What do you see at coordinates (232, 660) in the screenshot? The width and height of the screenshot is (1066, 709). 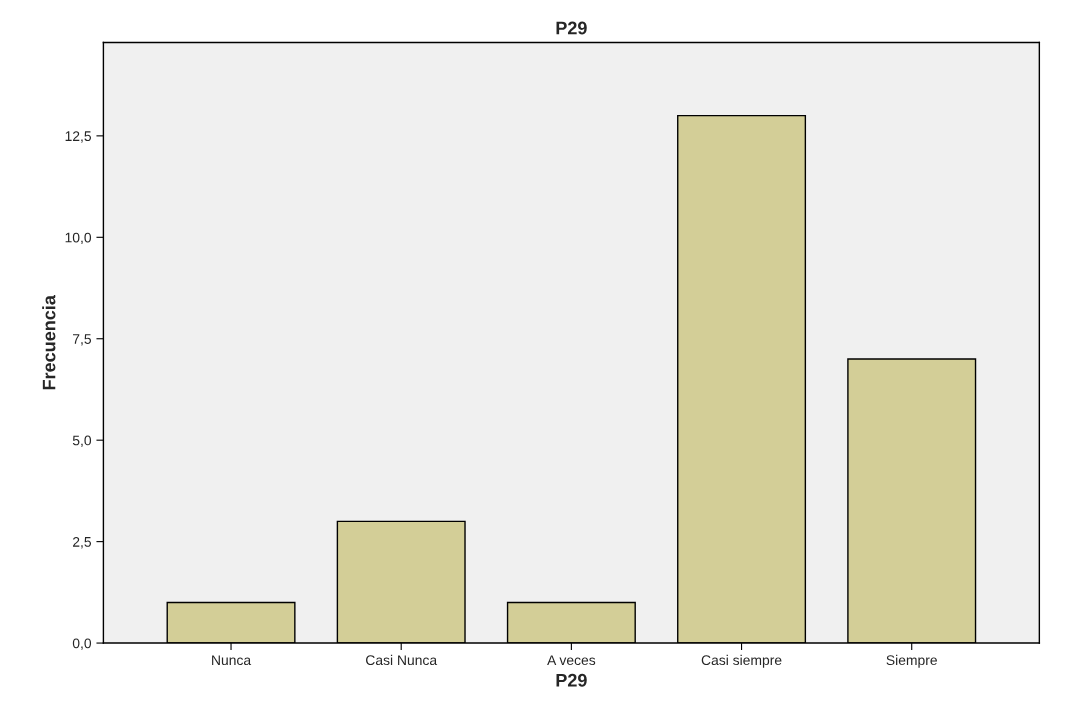 I see `x-tick-label: Nunca` at bounding box center [232, 660].